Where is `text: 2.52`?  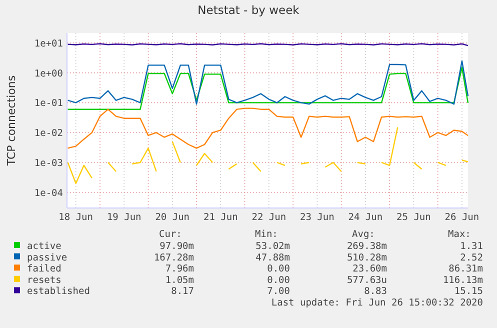 text: 2.52 is located at coordinates (471, 258).